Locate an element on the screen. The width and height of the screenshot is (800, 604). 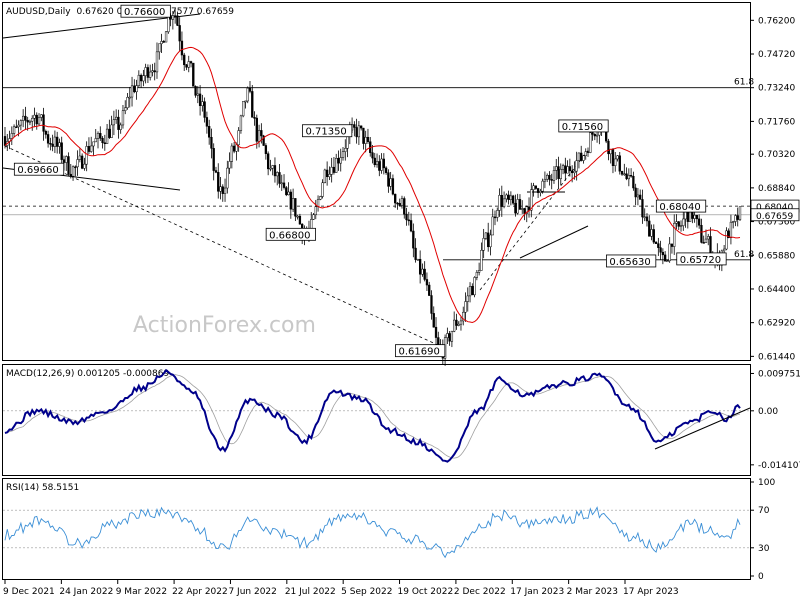
price-tick-label: 0.73240 is located at coordinates (776, 89).